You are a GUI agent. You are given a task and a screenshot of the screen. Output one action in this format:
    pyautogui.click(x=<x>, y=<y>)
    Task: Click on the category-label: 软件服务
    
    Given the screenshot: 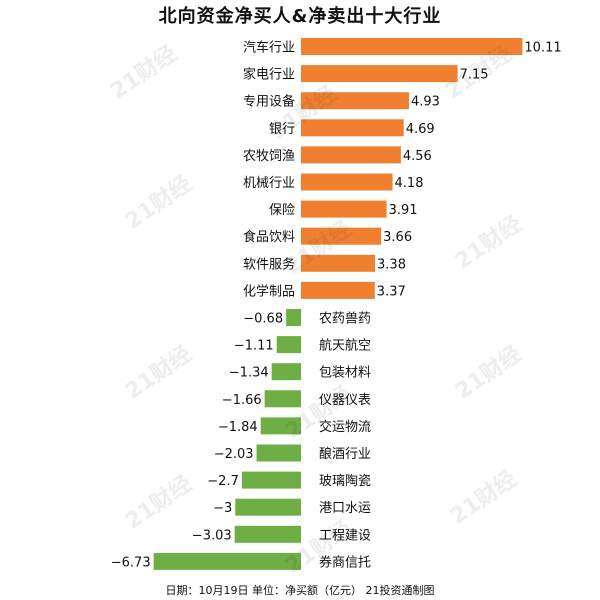 What is the action you would take?
    pyautogui.click(x=269, y=264)
    